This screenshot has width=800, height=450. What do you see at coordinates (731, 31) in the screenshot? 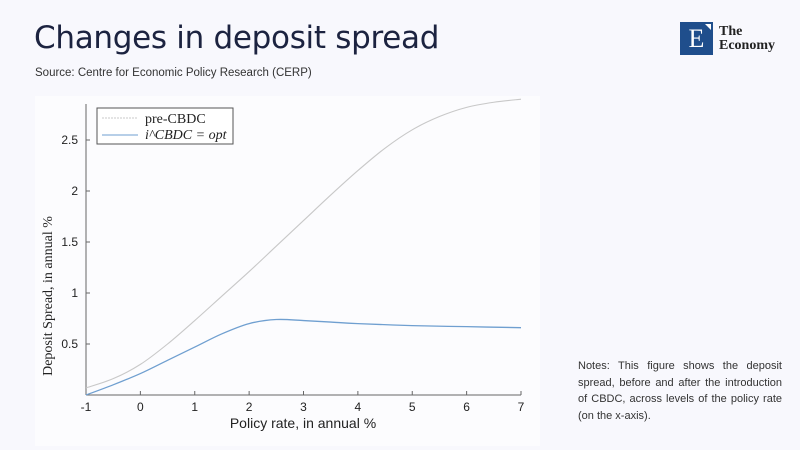
I see `logo-line1: The` at bounding box center [731, 31].